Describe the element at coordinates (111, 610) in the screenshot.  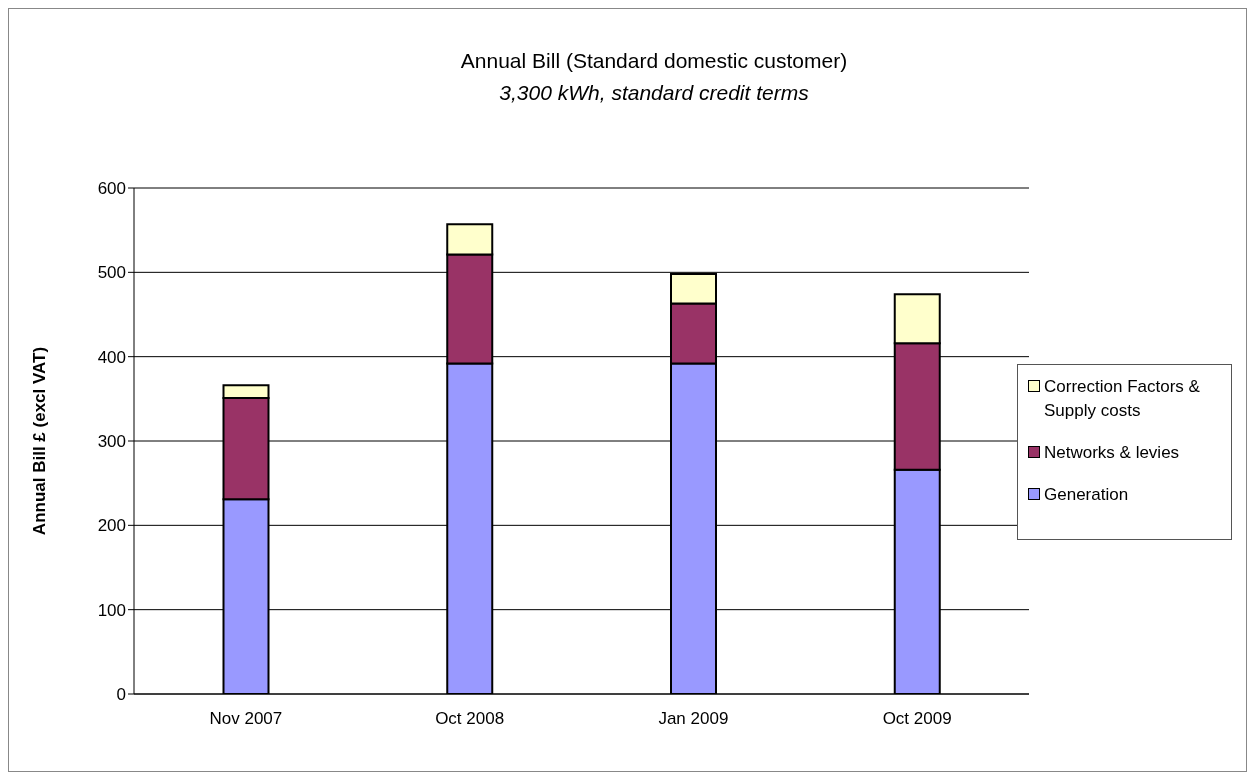
I see `y-tick-label: 100` at that location.